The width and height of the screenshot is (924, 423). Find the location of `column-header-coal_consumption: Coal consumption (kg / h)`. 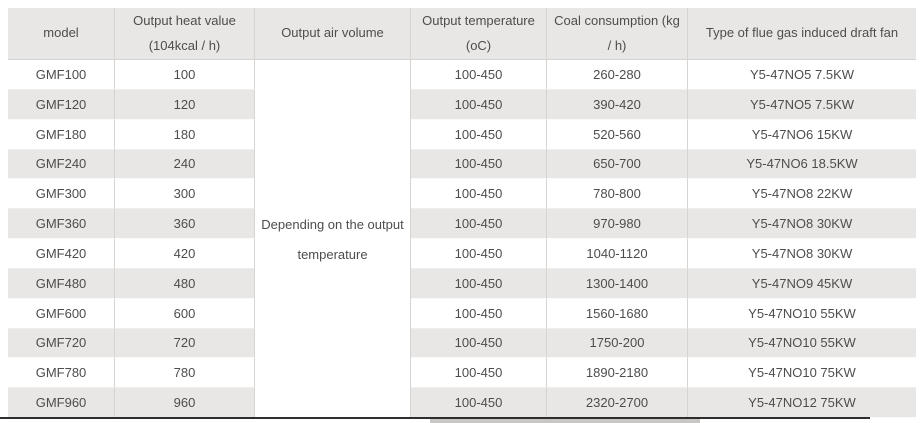

column-header-coal_consumption: Coal consumption (kg / h) is located at coordinates (617, 34).